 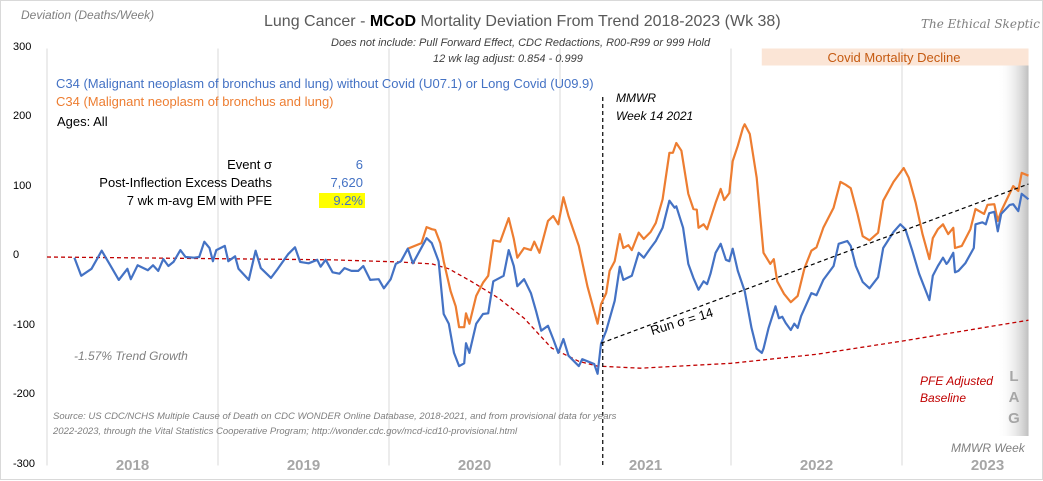 What do you see at coordinates (943, 398) in the screenshot?
I see `pfe-line-2: Baseline` at bounding box center [943, 398].